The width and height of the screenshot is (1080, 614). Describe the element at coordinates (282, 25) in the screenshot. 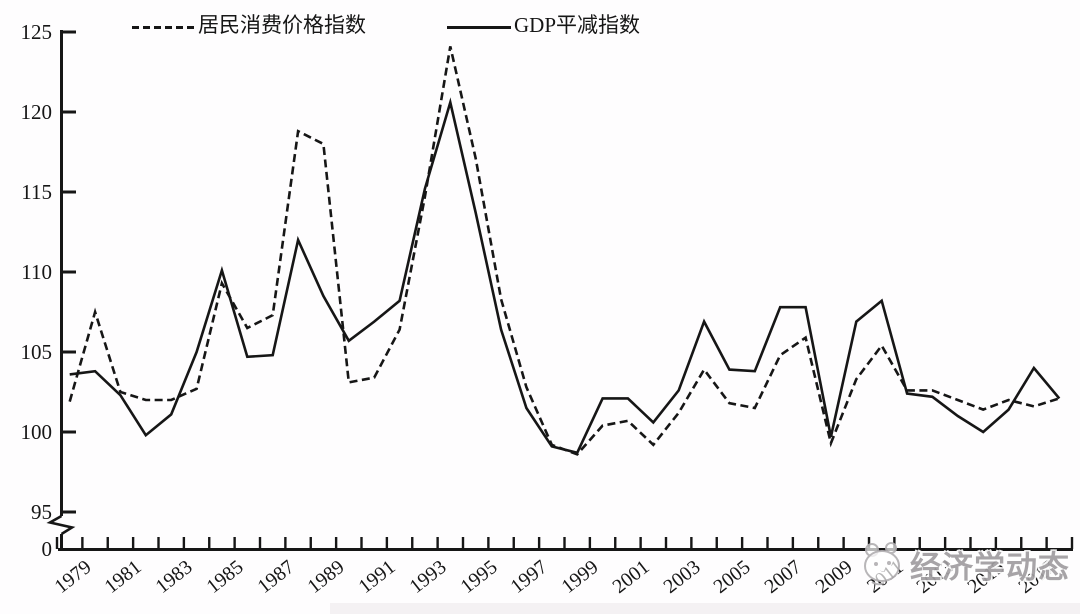

I see `legend-label-cpi: 居民消费价格指数` at that location.